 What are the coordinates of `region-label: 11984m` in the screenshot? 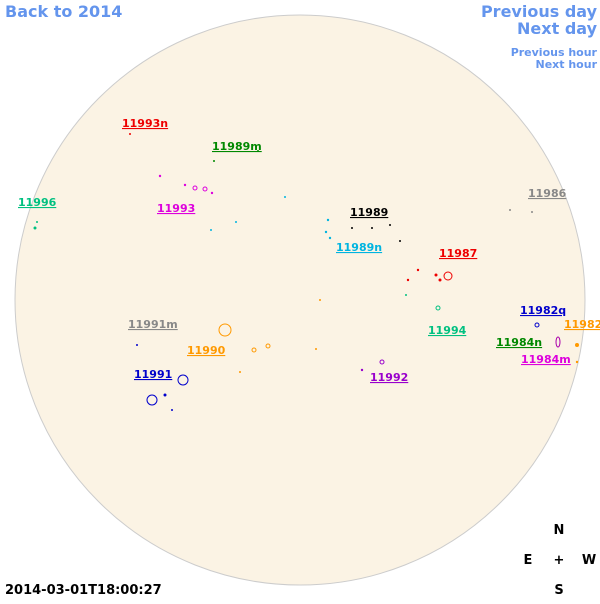 It's located at (546, 359).